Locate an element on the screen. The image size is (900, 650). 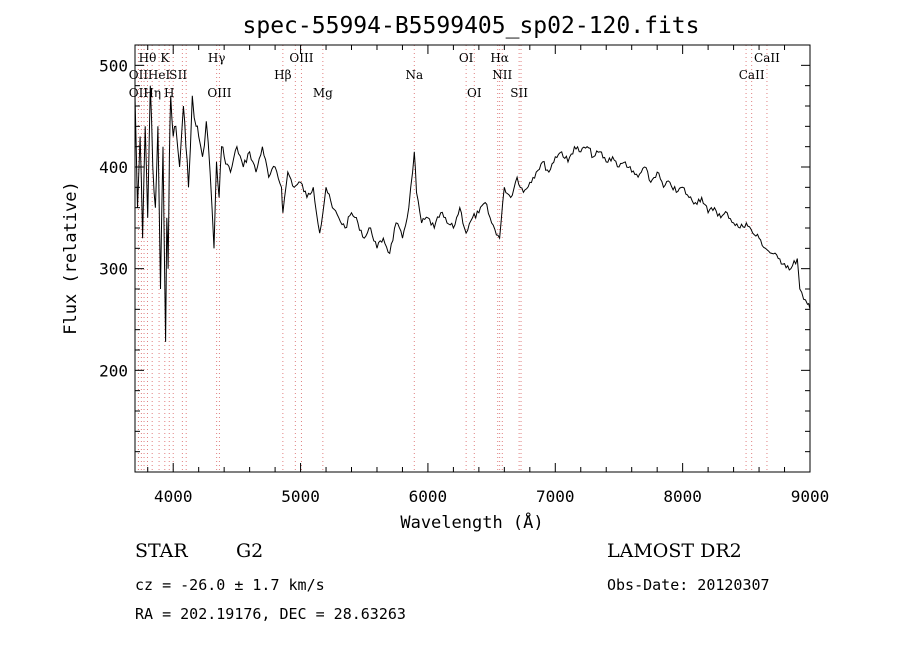
coordinates: RA = 202.19176, DEC = 28.63263 is located at coordinates (270, 614).